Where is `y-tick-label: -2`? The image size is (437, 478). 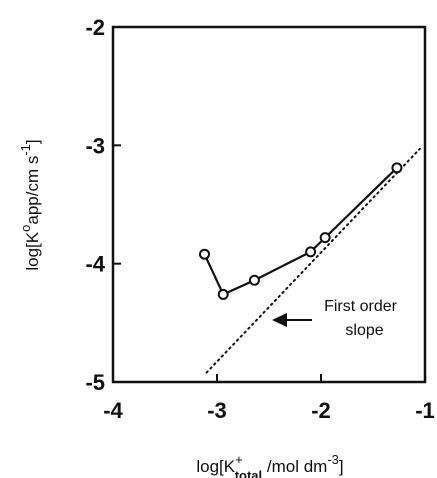
y-tick-label: -2 is located at coordinates (95, 27).